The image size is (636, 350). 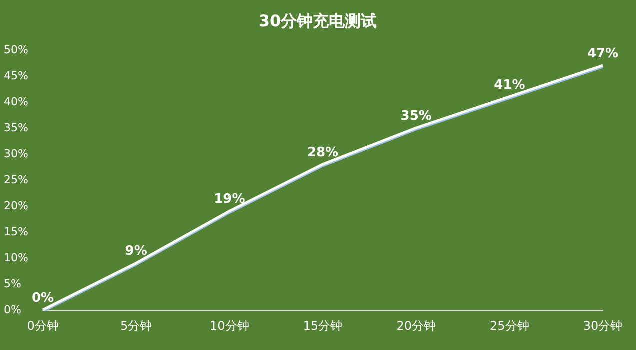 What do you see at coordinates (13, 310) in the screenshot?
I see `y-tick-label: 0%` at bounding box center [13, 310].